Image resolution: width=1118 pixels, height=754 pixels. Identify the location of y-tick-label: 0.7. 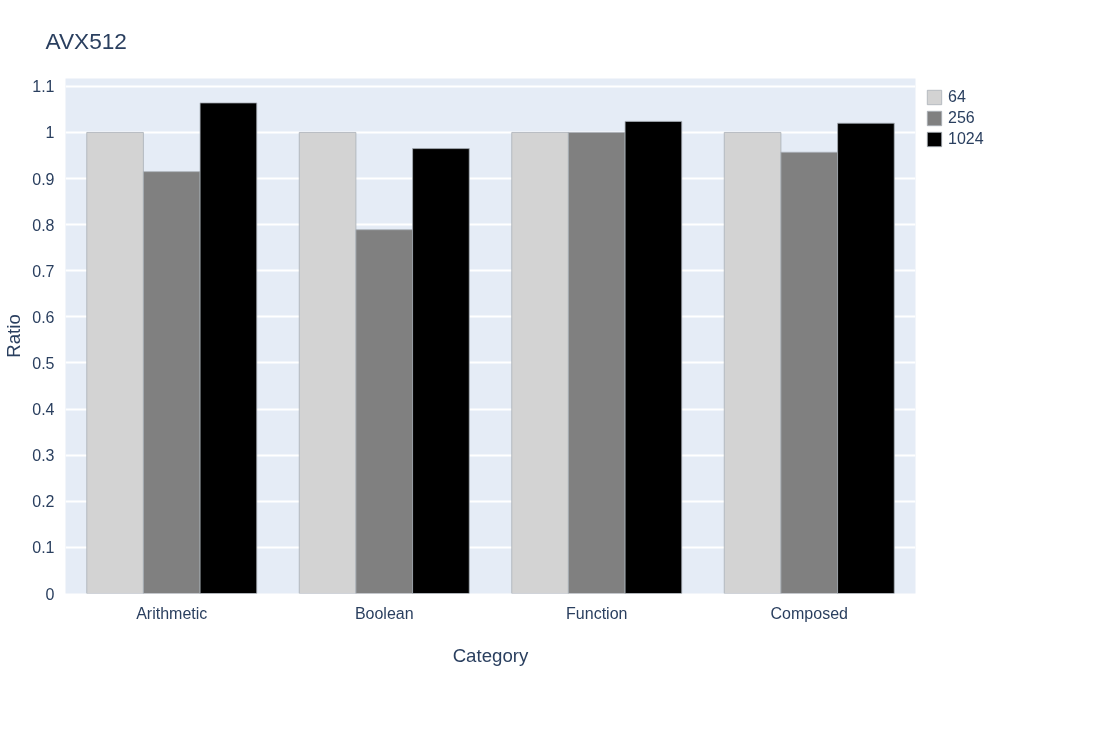
(43, 271).